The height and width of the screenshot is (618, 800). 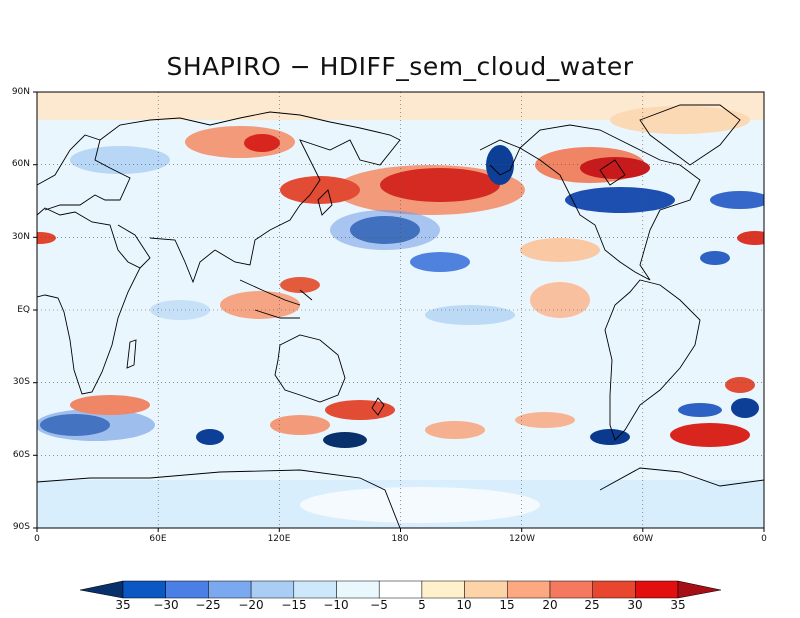 I want to click on plot-title: SHAPIRO − HDIFF_sem_cloud_water, so click(x=400, y=66).